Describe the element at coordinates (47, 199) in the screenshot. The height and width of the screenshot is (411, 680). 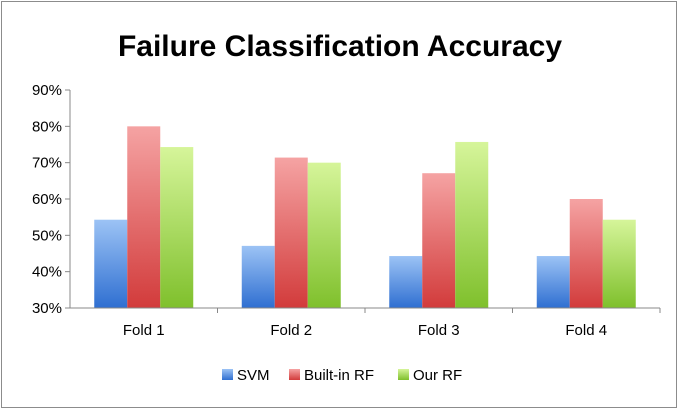
I see `y-tick-label: 60%` at that location.